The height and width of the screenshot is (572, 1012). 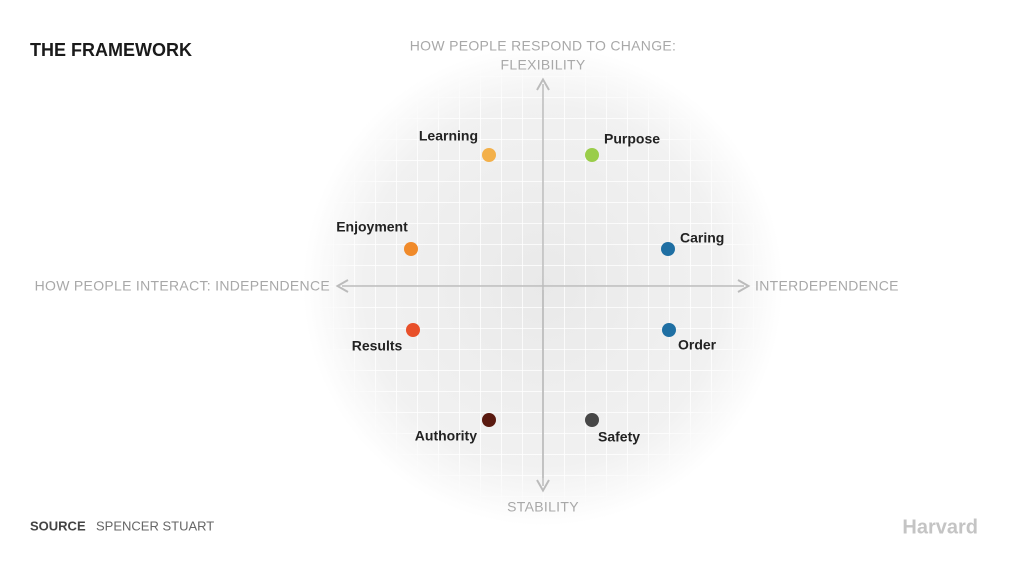 What do you see at coordinates (543, 46) in the screenshot?
I see `axis-top-line1: HOW PEOPLE RESPOND TO CHANGE:` at bounding box center [543, 46].